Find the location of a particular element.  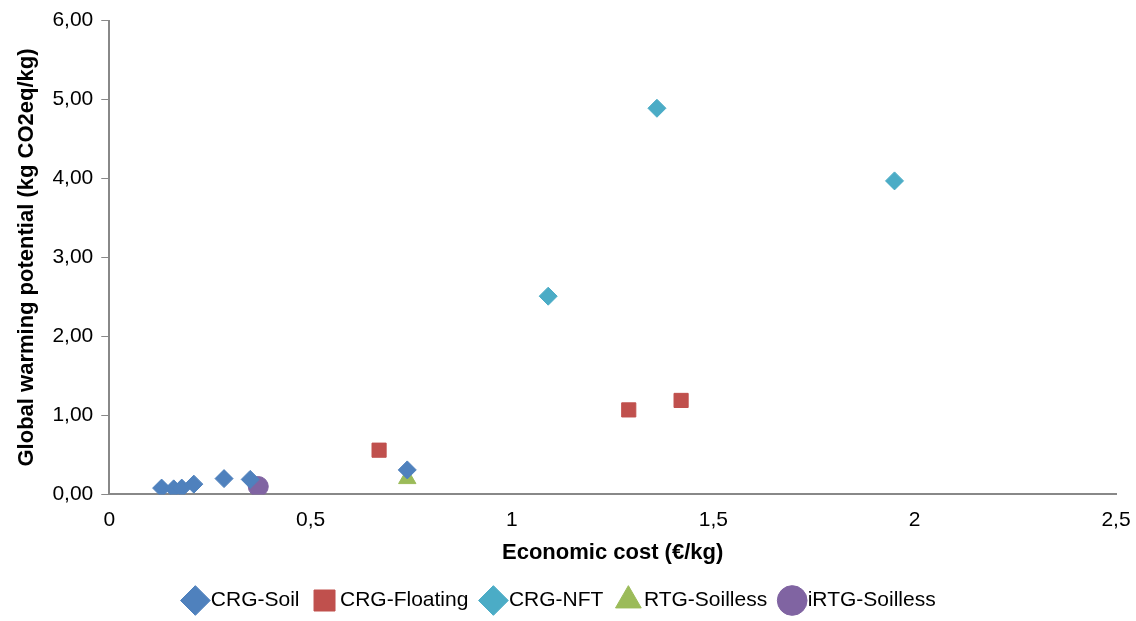

y-tick-label: 0,00 is located at coordinates (73, 493).